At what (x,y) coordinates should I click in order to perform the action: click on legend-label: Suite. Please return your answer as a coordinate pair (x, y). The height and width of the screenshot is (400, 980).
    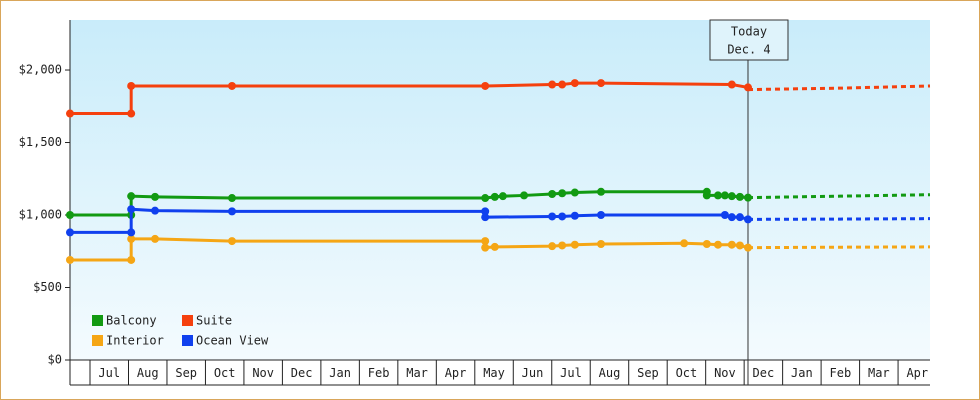
    Looking at the image, I should click on (214, 321).